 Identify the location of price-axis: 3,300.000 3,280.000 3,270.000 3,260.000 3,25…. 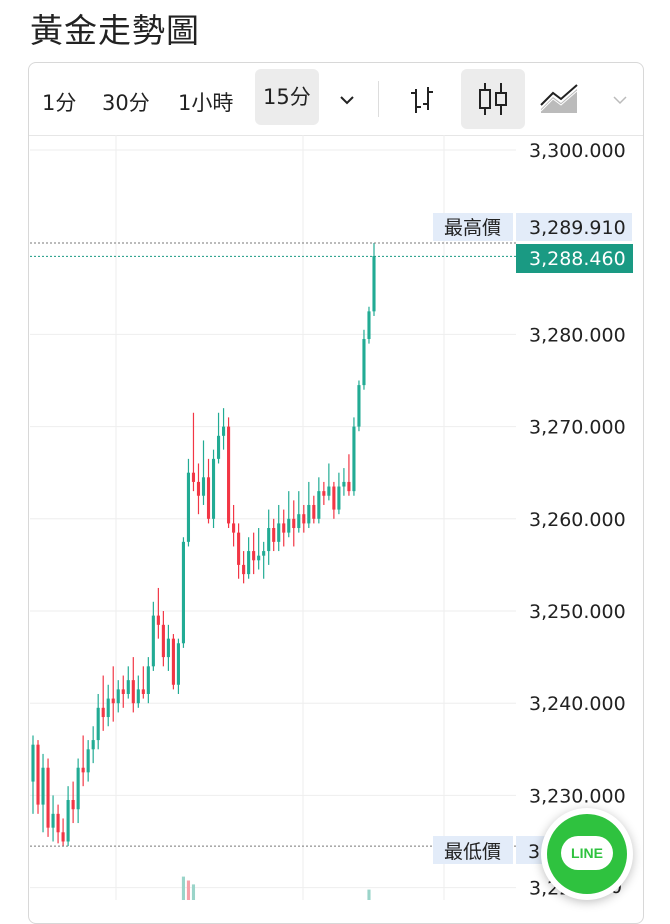
(577, 520).